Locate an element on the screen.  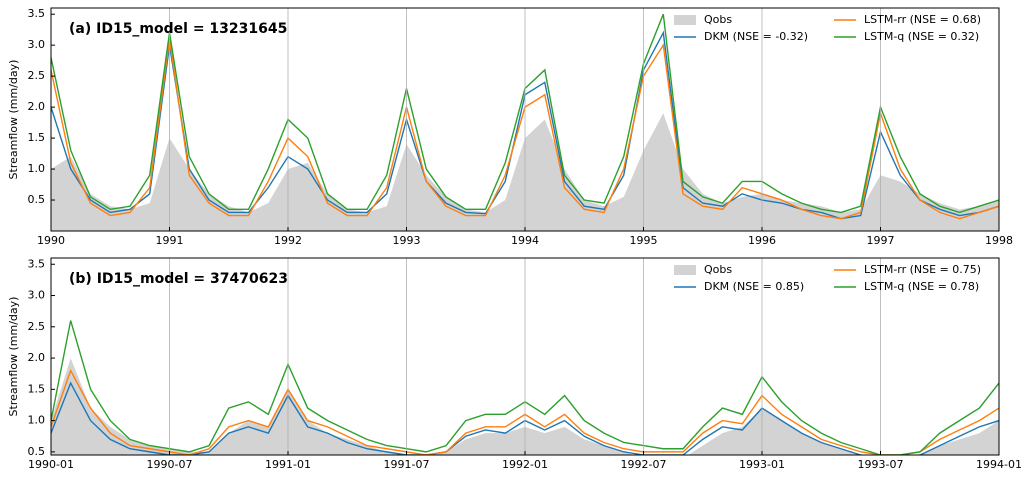
x-tick-label: 1994-01 is located at coordinates (999, 464).